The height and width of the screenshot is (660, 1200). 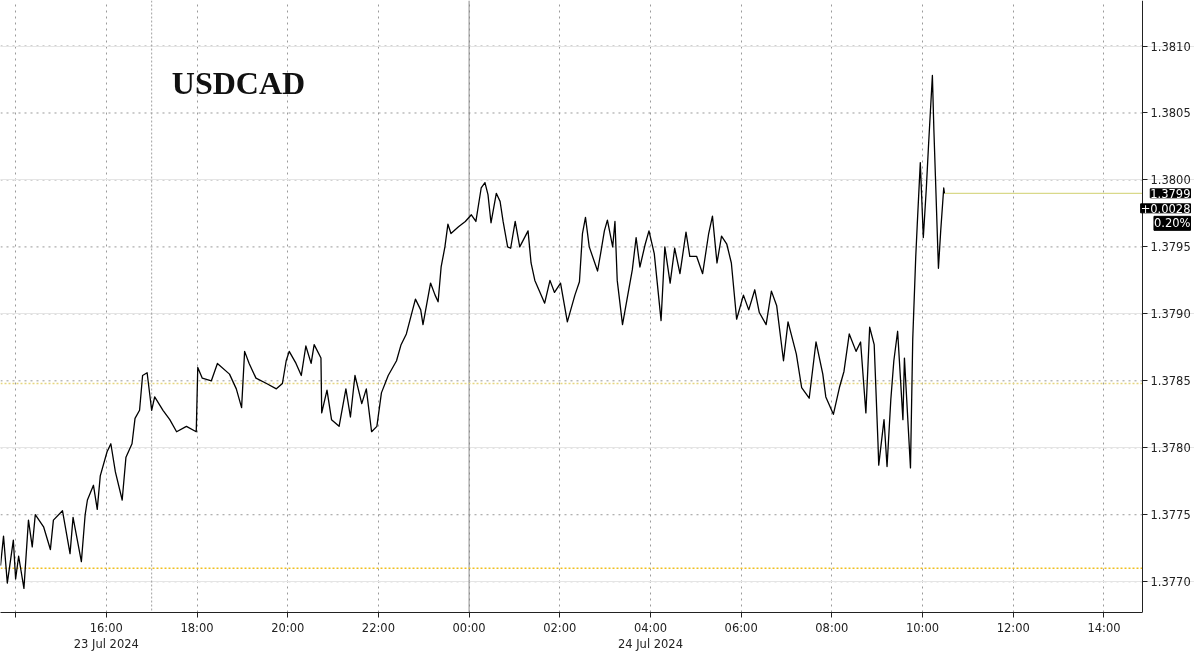 What do you see at coordinates (1170, 448) in the screenshot?
I see `y-tick-label: 1.3780` at bounding box center [1170, 448].